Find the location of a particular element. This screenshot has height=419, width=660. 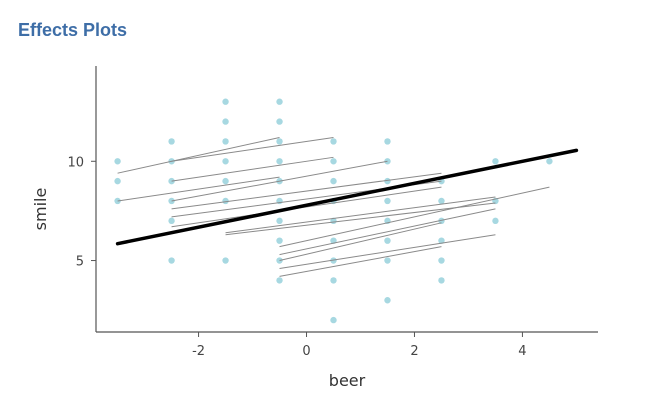

x-tick-label-4: 4 is located at coordinates (522, 351).